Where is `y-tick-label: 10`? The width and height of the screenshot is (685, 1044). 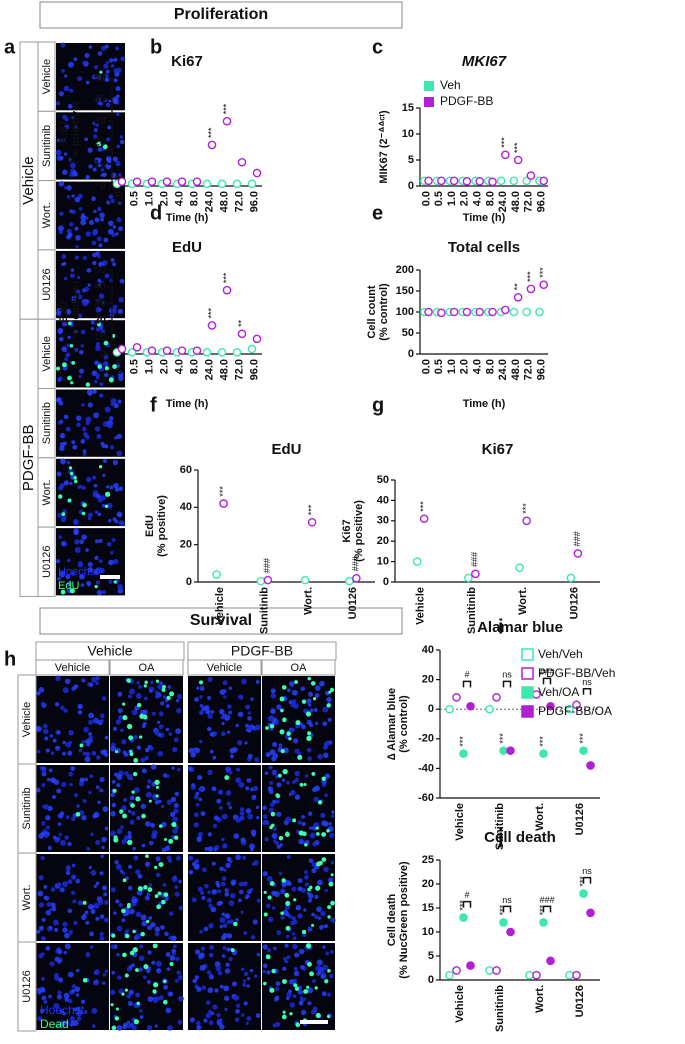
y-tick-label: 10 is located at coordinates (428, 932).